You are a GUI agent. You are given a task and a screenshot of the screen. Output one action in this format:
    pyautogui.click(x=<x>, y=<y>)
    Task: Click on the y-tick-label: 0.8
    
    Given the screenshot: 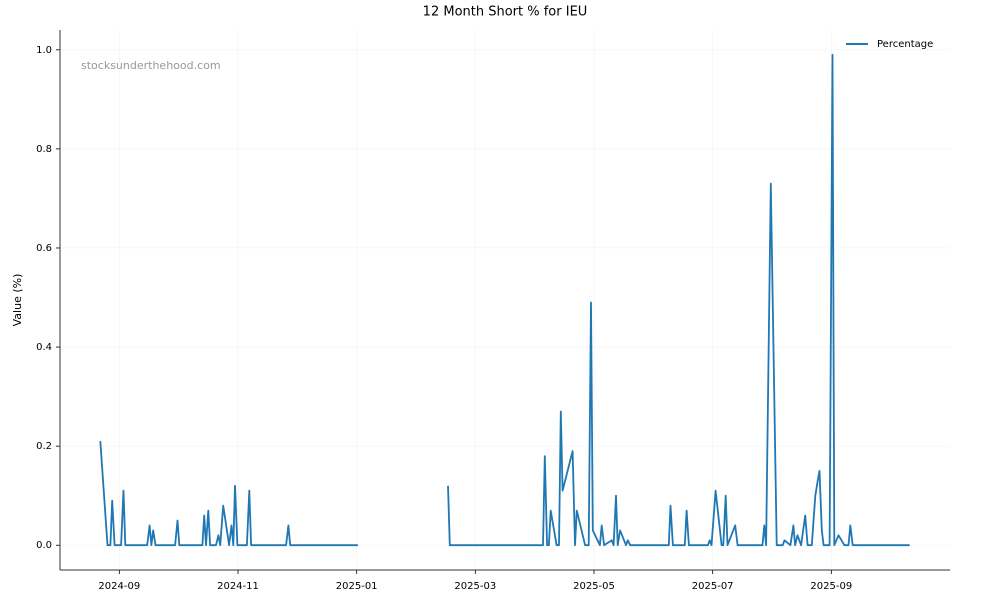 What is the action you would take?
    pyautogui.click(x=44, y=149)
    